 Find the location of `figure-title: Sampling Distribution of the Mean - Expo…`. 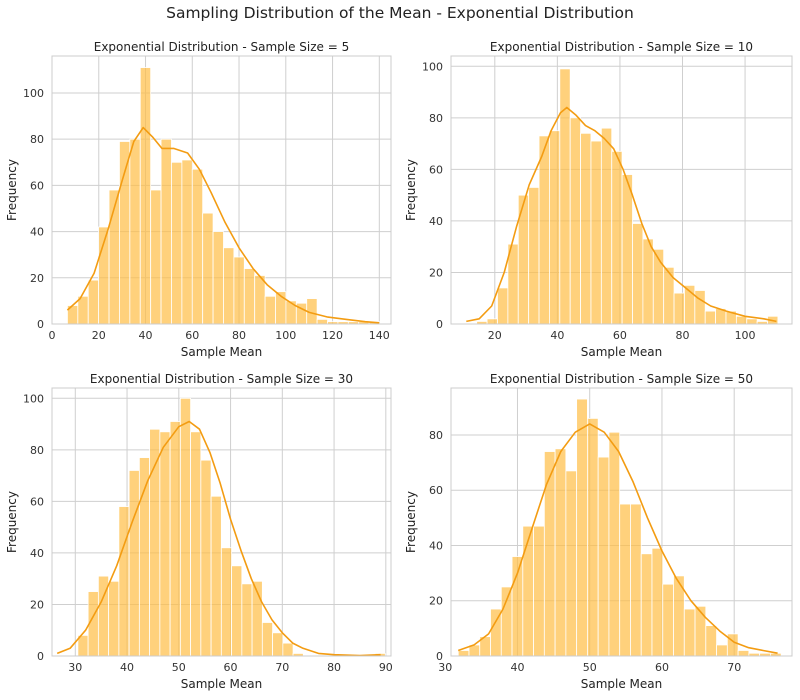

figure-title: Sampling Distribution of the Mean - Expo… is located at coordinates (400, 13).